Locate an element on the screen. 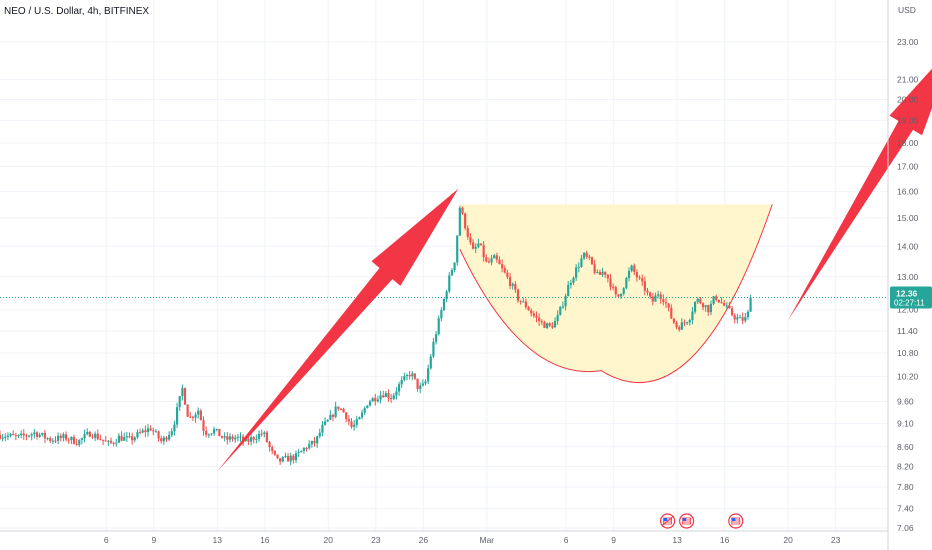 This screenshot has width=932, height=550. y-tick-label: 19.00 is located at coordinates (908, 121).